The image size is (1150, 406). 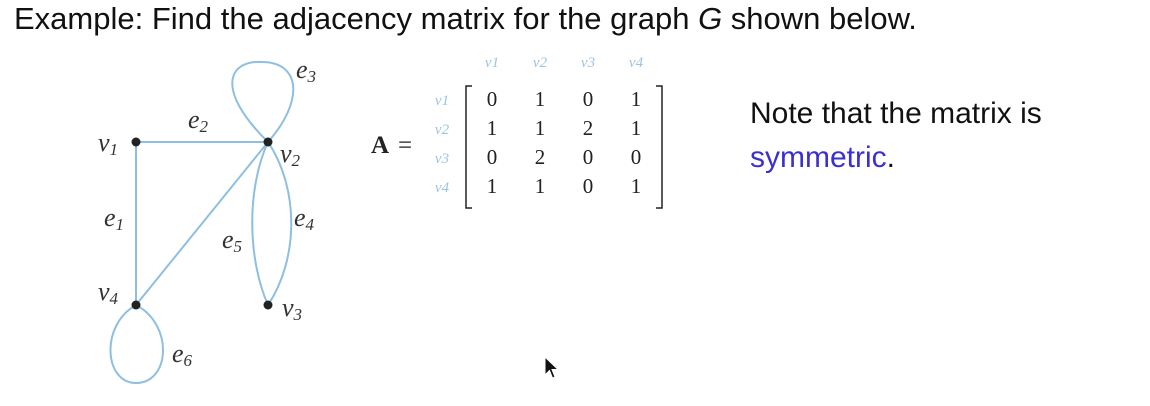 I want to click on vertex-v1, so click(x=136, y=142).